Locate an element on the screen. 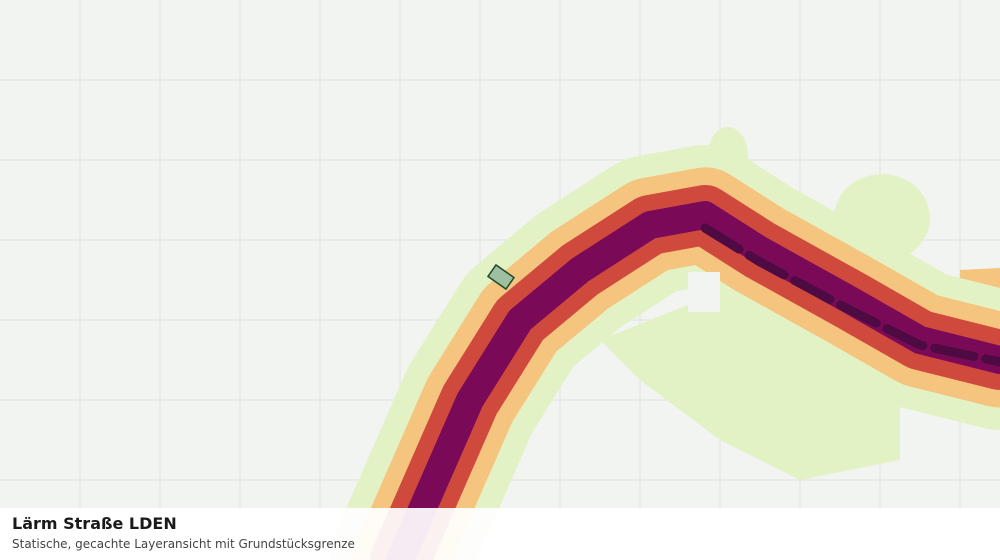  parcel-boundary is located at coordinates (501, 277).